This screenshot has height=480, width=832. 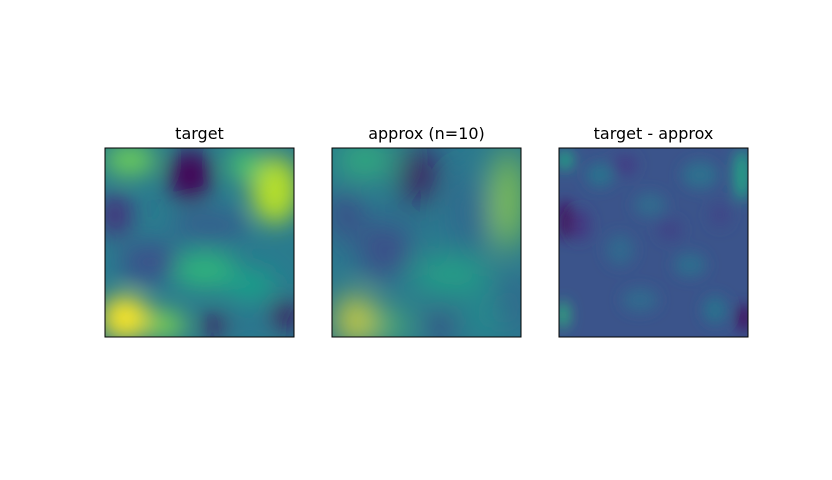 I want to click on panel-approx: approx (n=10), so click(x=426, y=231).